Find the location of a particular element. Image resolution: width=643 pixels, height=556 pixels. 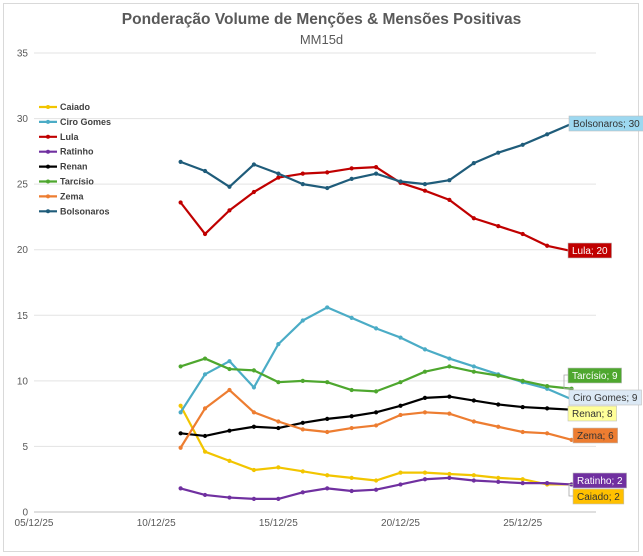

y-tick-label: 25 is located at coordinates (23, 185).